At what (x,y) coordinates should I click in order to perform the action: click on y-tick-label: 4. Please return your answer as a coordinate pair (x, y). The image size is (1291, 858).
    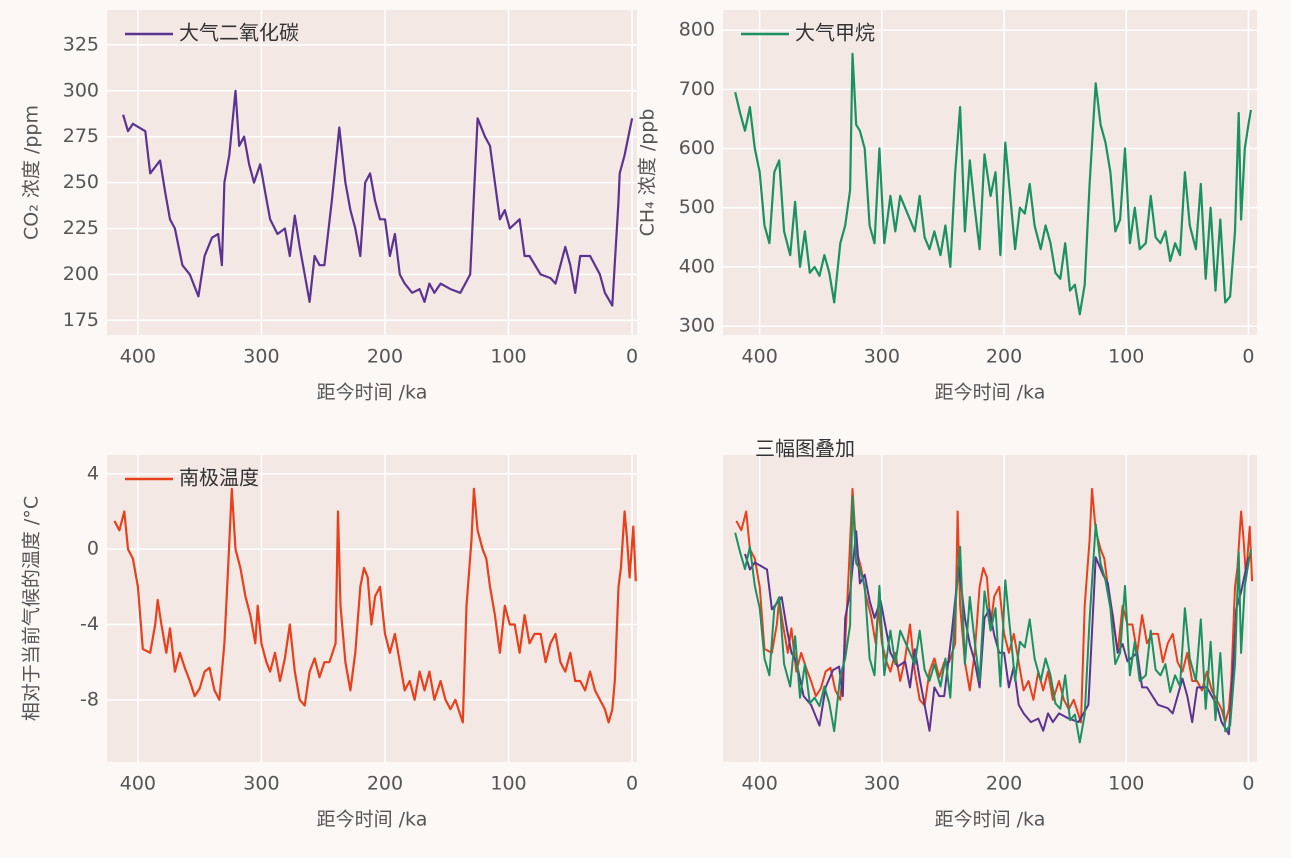
    Looking at the image, I should click on (93, 473).